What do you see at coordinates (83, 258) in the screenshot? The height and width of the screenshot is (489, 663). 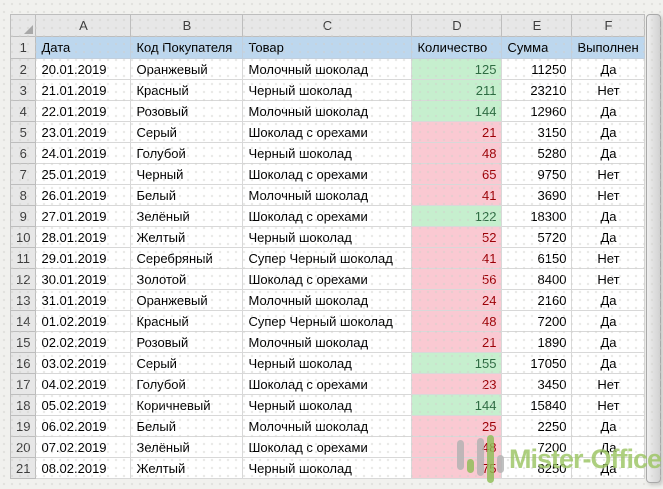 I see `cell-date: 29.01.2019` at bounding box center [83, 258].